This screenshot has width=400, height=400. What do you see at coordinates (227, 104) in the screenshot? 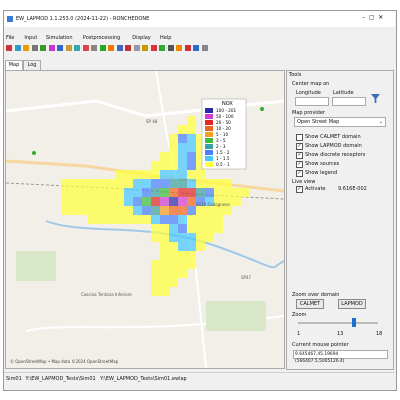
I see `legend-title: NOX` at bounding box center [227, 104].